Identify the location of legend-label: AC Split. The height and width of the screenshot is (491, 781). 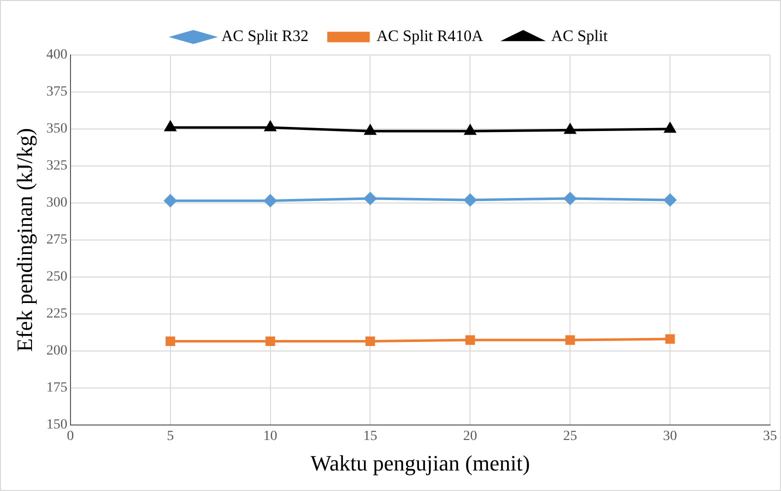
(579, 37).